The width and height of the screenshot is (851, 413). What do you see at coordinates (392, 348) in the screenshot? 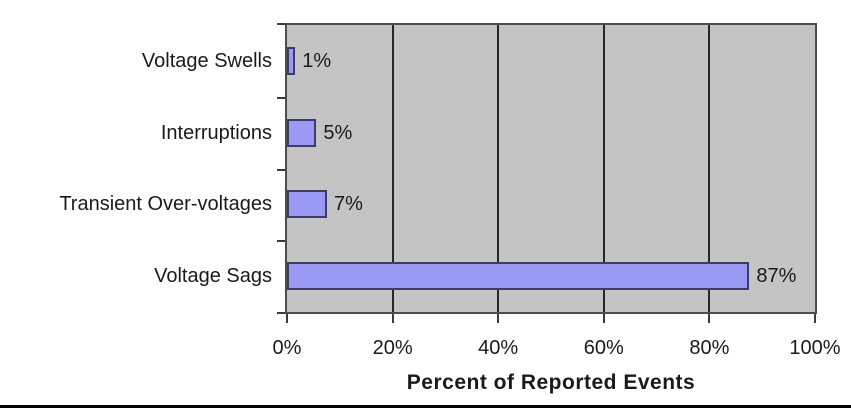
I see `x-tick-label-20: 20%` at bounding box center [392, 348].